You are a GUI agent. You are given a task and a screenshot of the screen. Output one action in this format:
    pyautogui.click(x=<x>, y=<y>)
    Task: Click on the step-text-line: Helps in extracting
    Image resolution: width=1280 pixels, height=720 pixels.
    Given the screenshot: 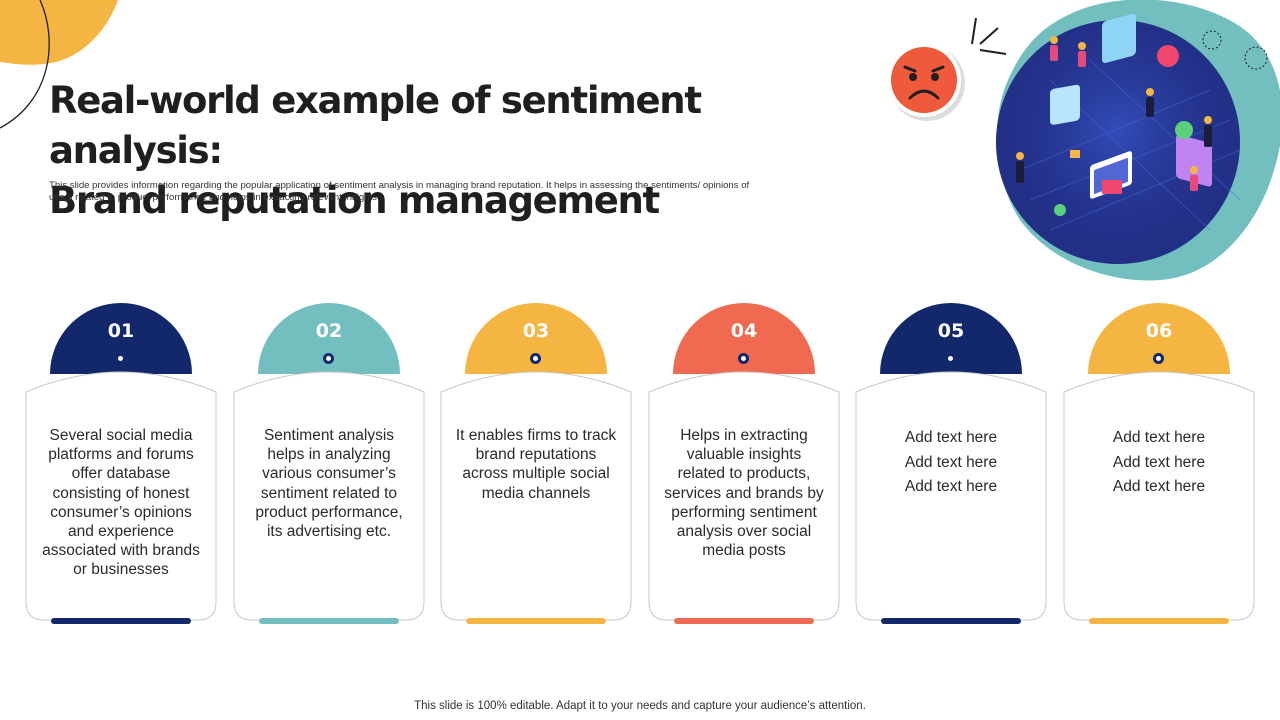 What is the action you would take?
    pyautogui.click(x=744, y=435)
    